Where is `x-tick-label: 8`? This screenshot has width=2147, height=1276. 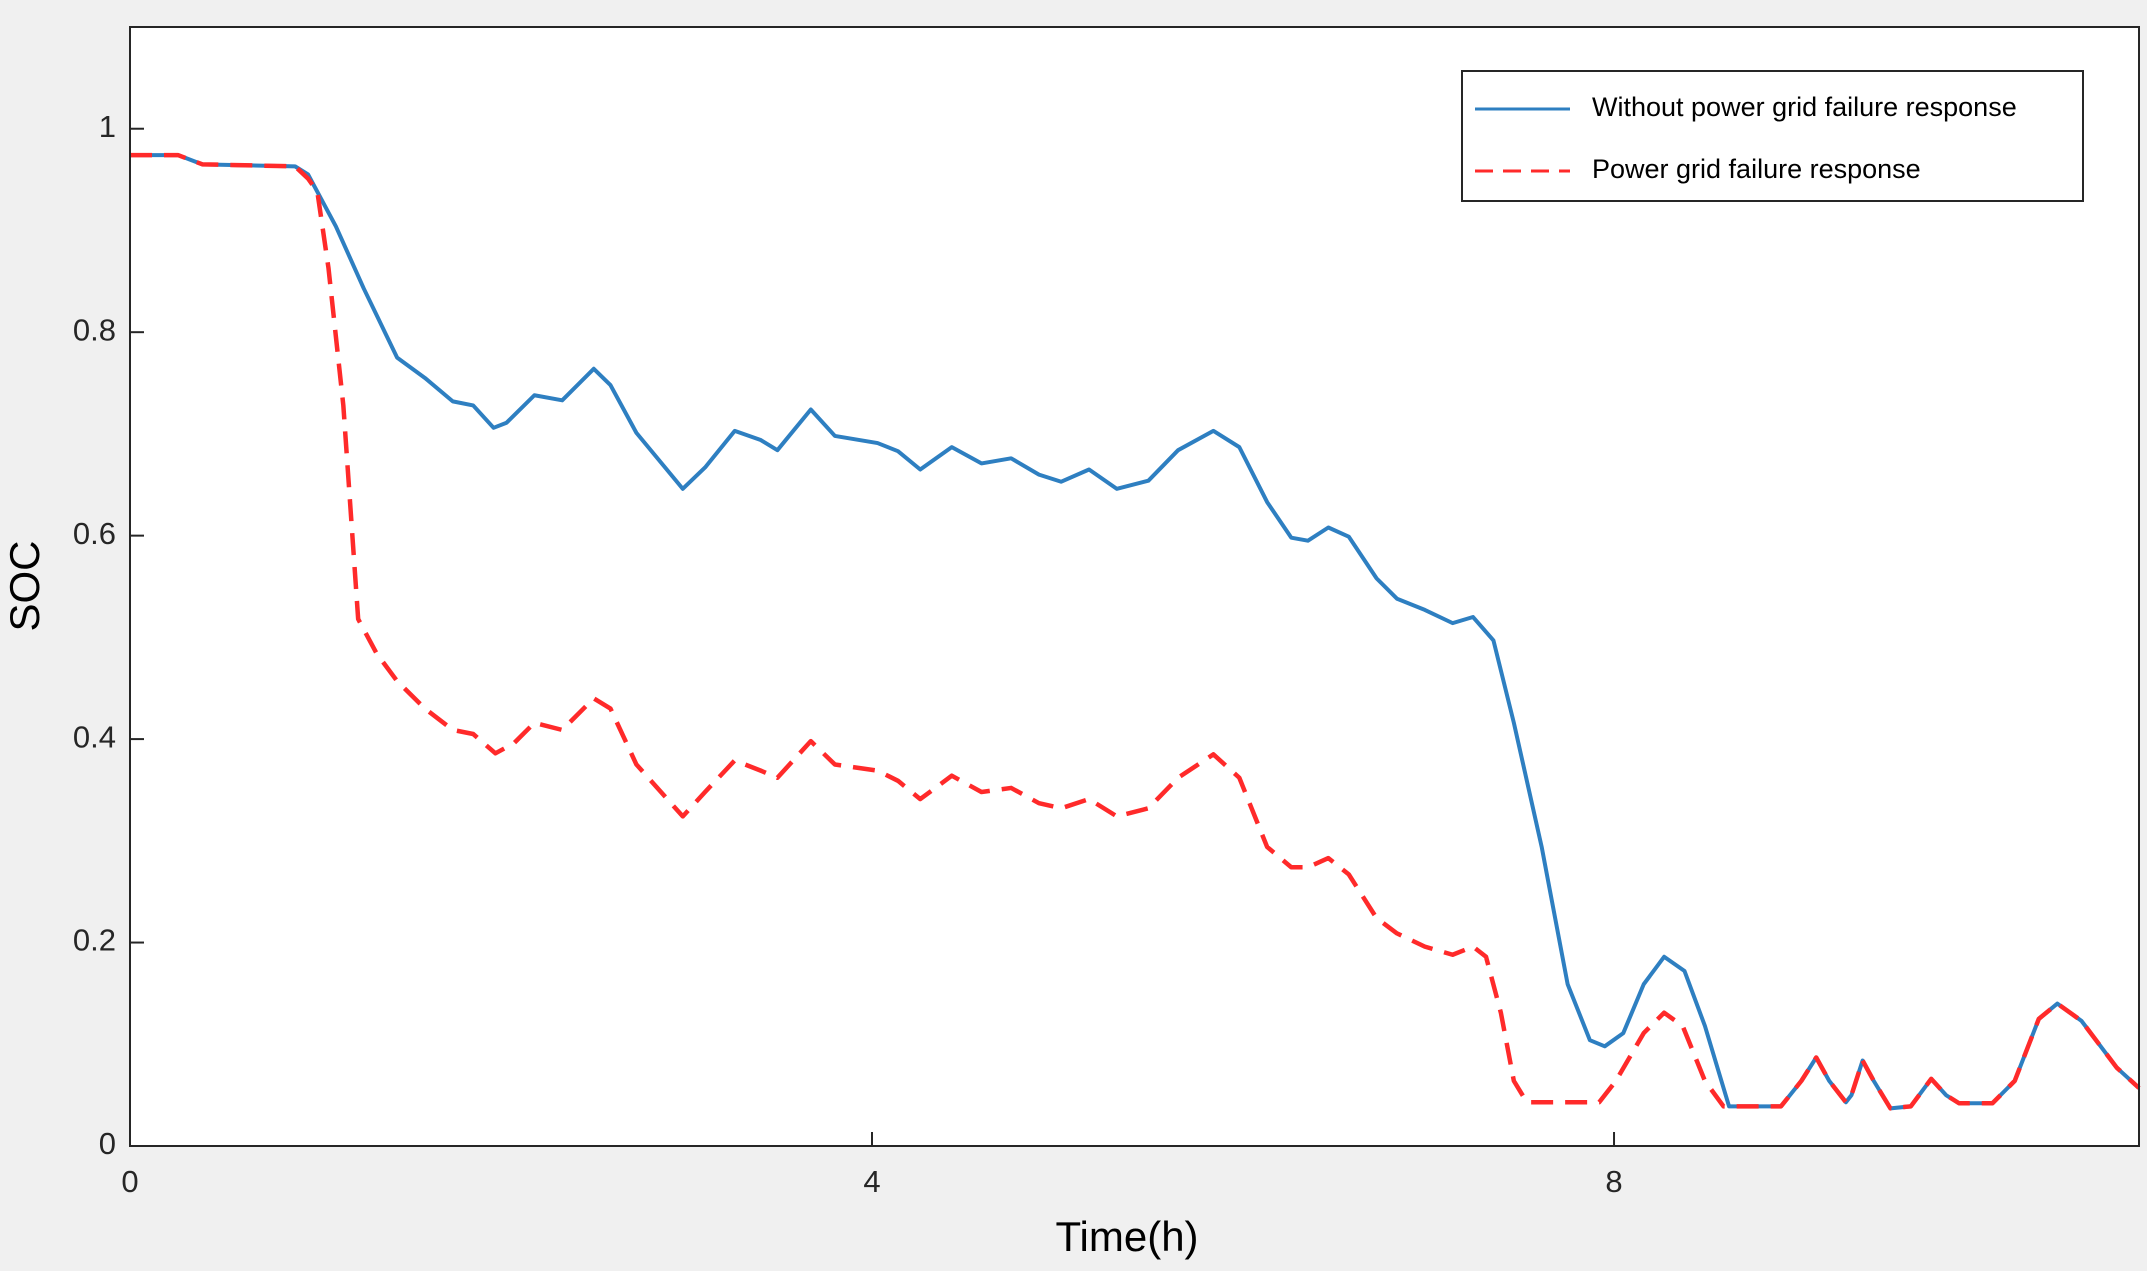 x-tick-label: 8 is located at coordinates (1613, 1181).